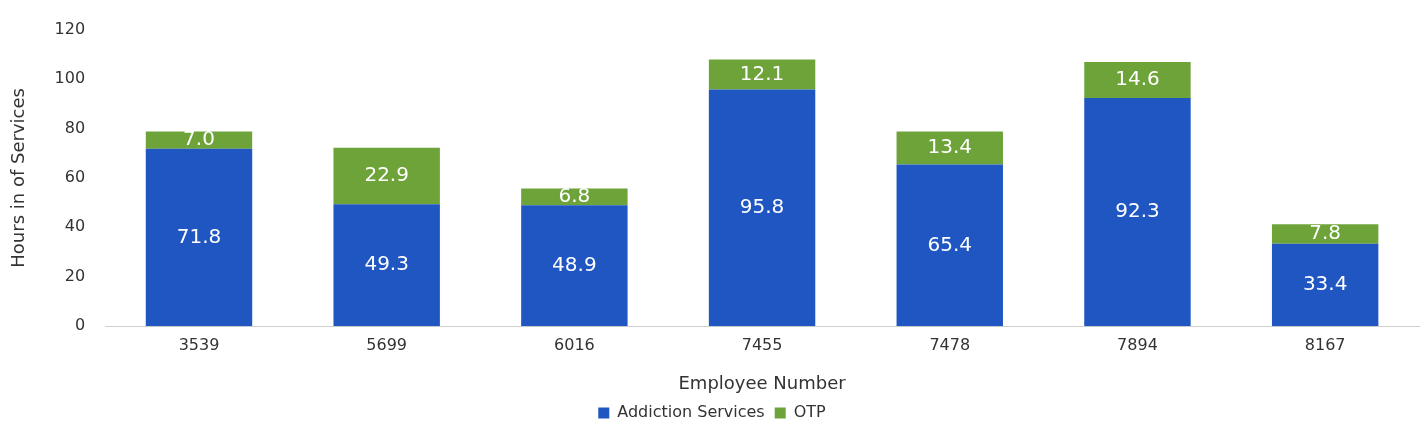 This screenshot has width=1427, height=431. What do you see at coordinates (810, 412) in the screenshot?
I see `legend-label: OTP` at bounding box center [810, 412].